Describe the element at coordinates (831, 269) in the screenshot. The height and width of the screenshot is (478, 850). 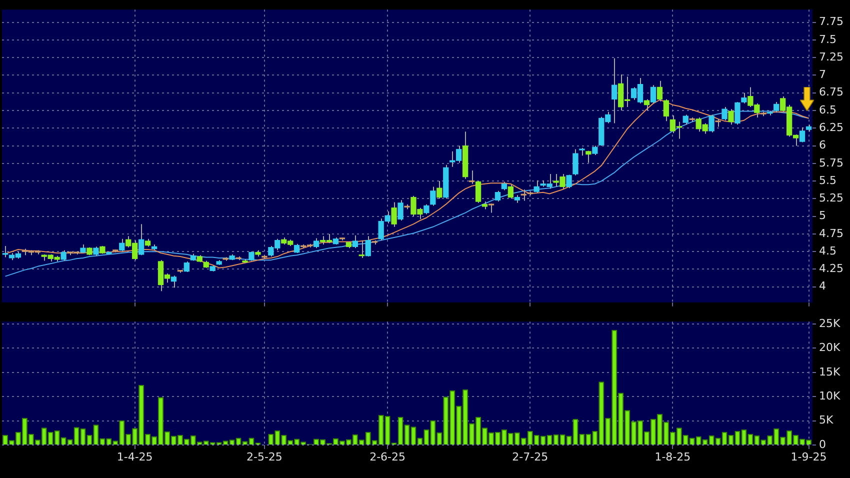
I see `y-tick-label: 4.25` at that location.